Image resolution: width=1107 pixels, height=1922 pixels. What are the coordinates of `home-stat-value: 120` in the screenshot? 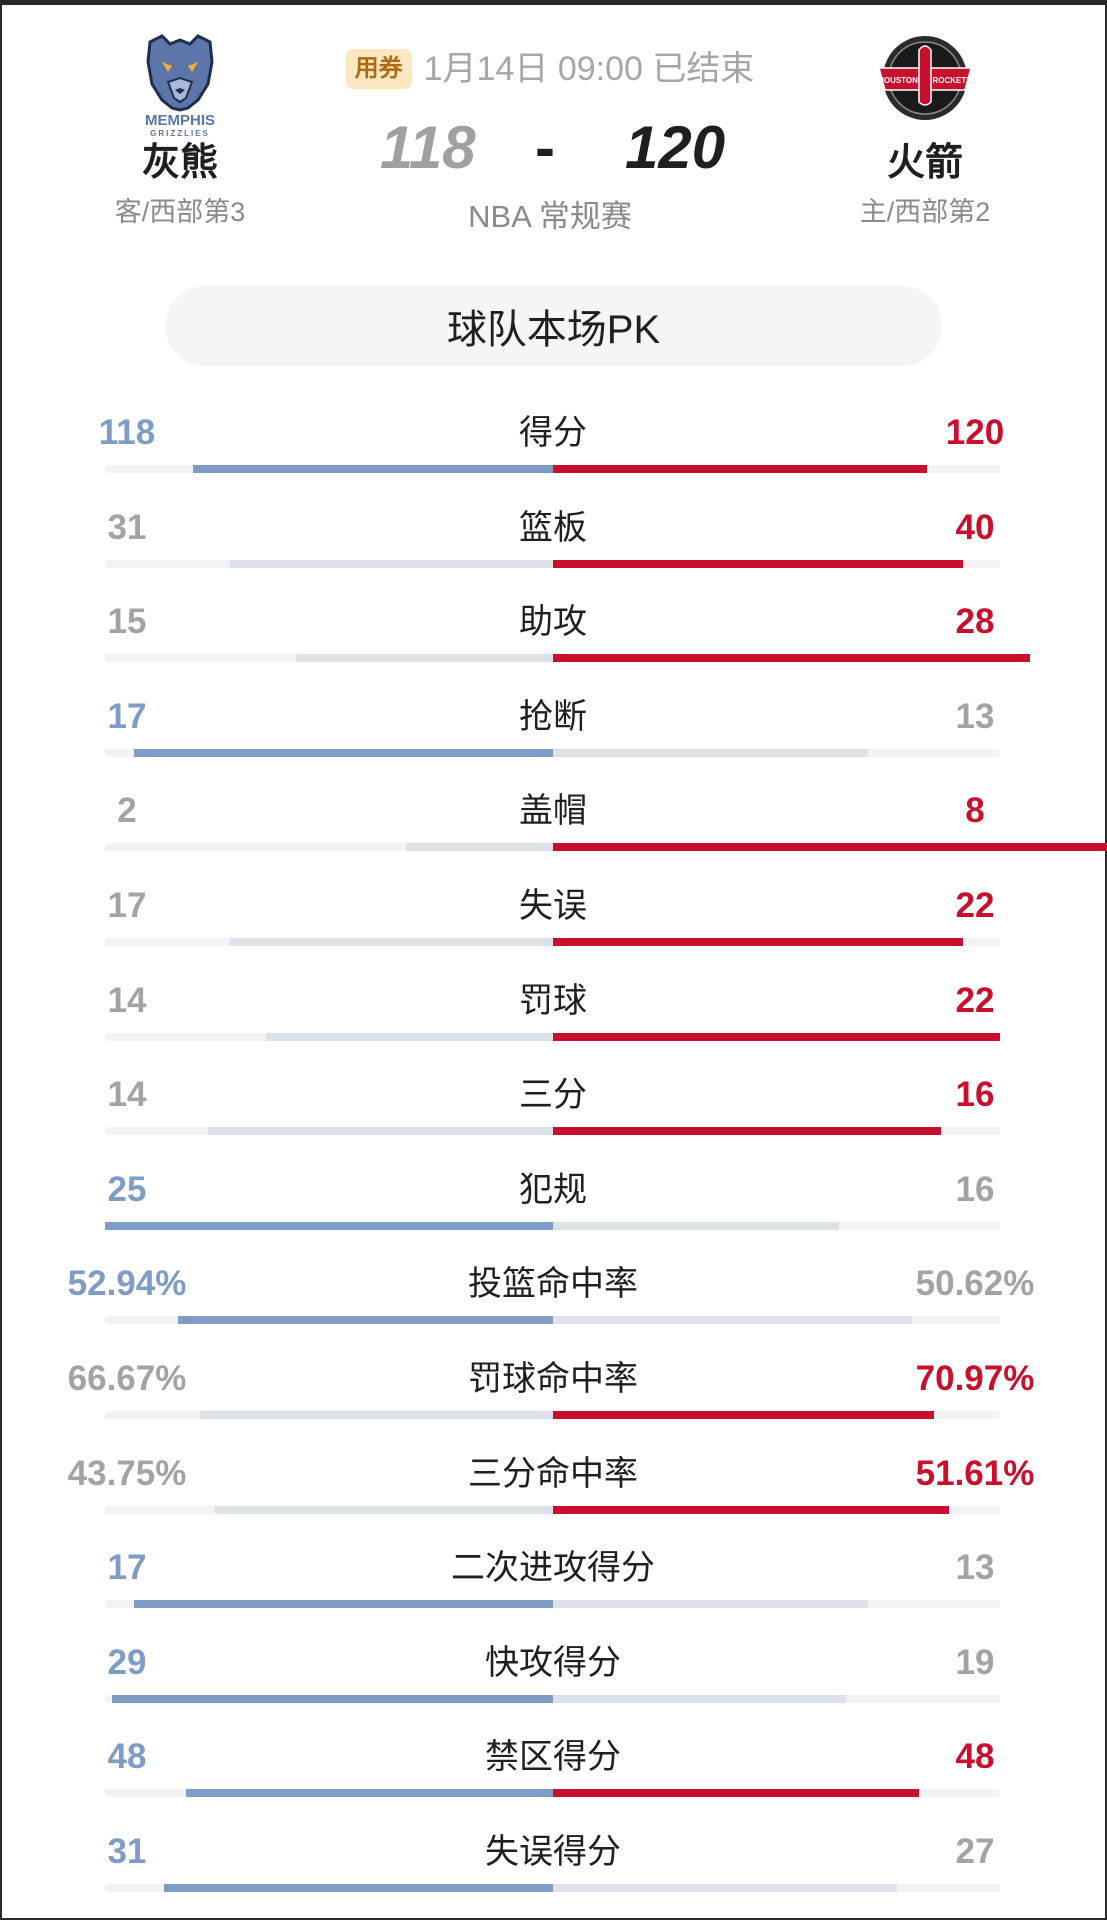 It's located at (975, 433).